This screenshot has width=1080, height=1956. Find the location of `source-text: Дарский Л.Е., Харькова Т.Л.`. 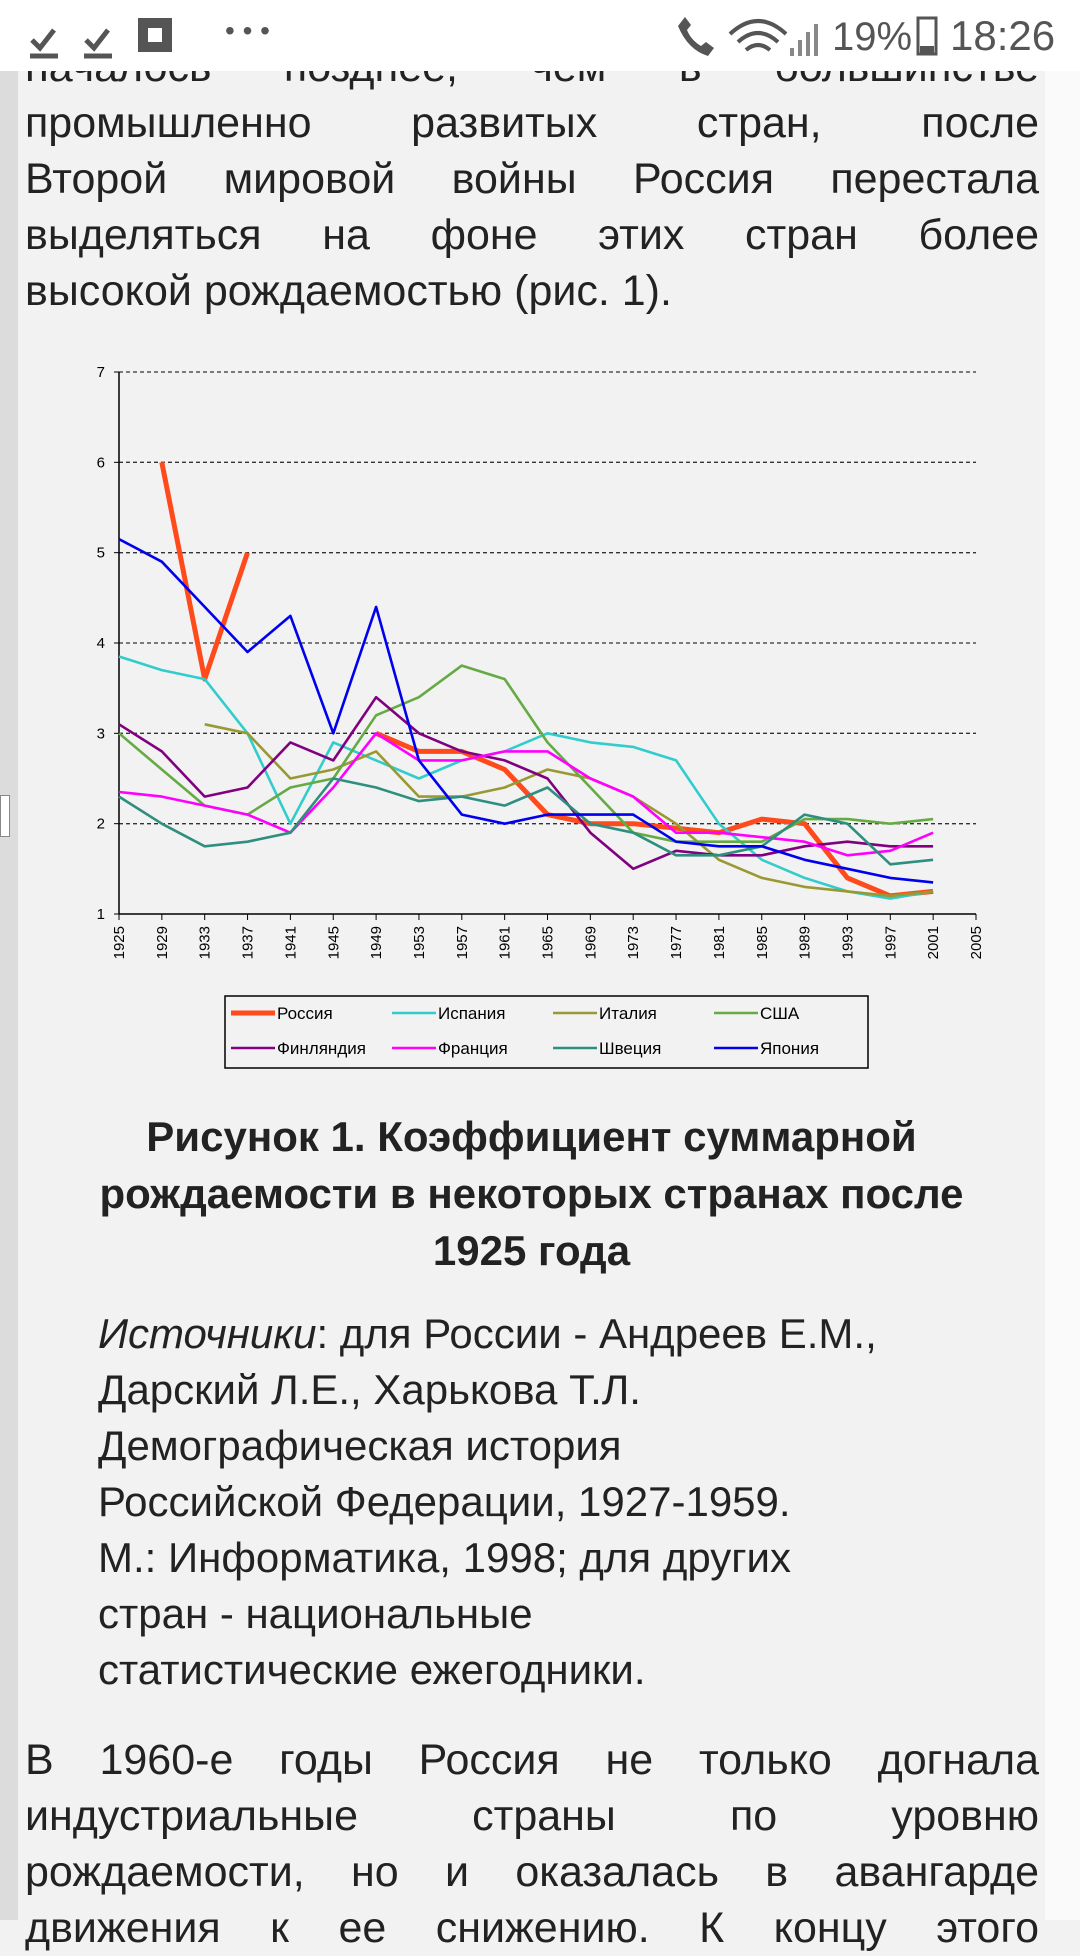

source-text: Дарский Л.Е., Харькова Т.Л. is located at coordinates (369, 1389).